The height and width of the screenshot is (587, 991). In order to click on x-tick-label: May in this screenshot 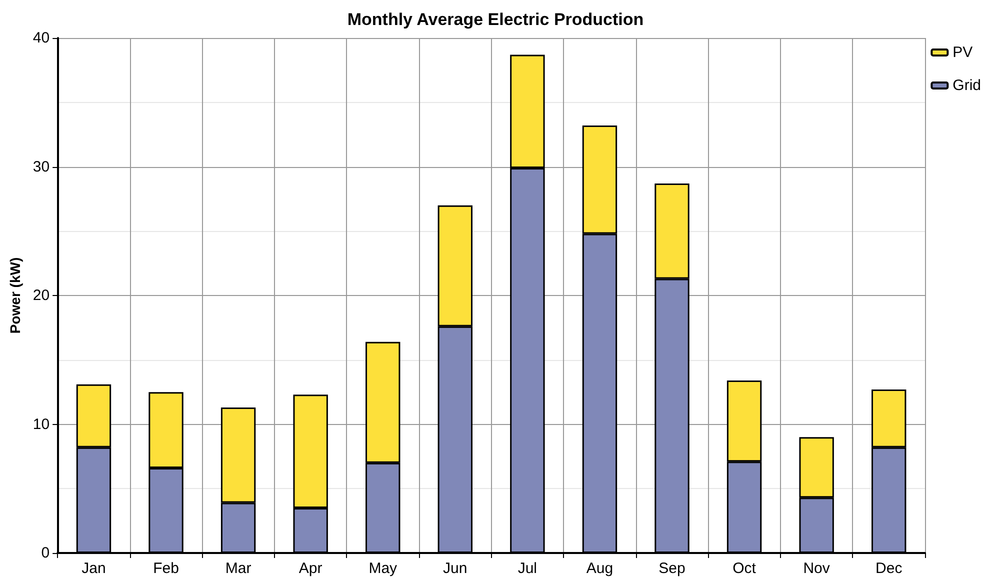, I will do `click(383, 568)`.